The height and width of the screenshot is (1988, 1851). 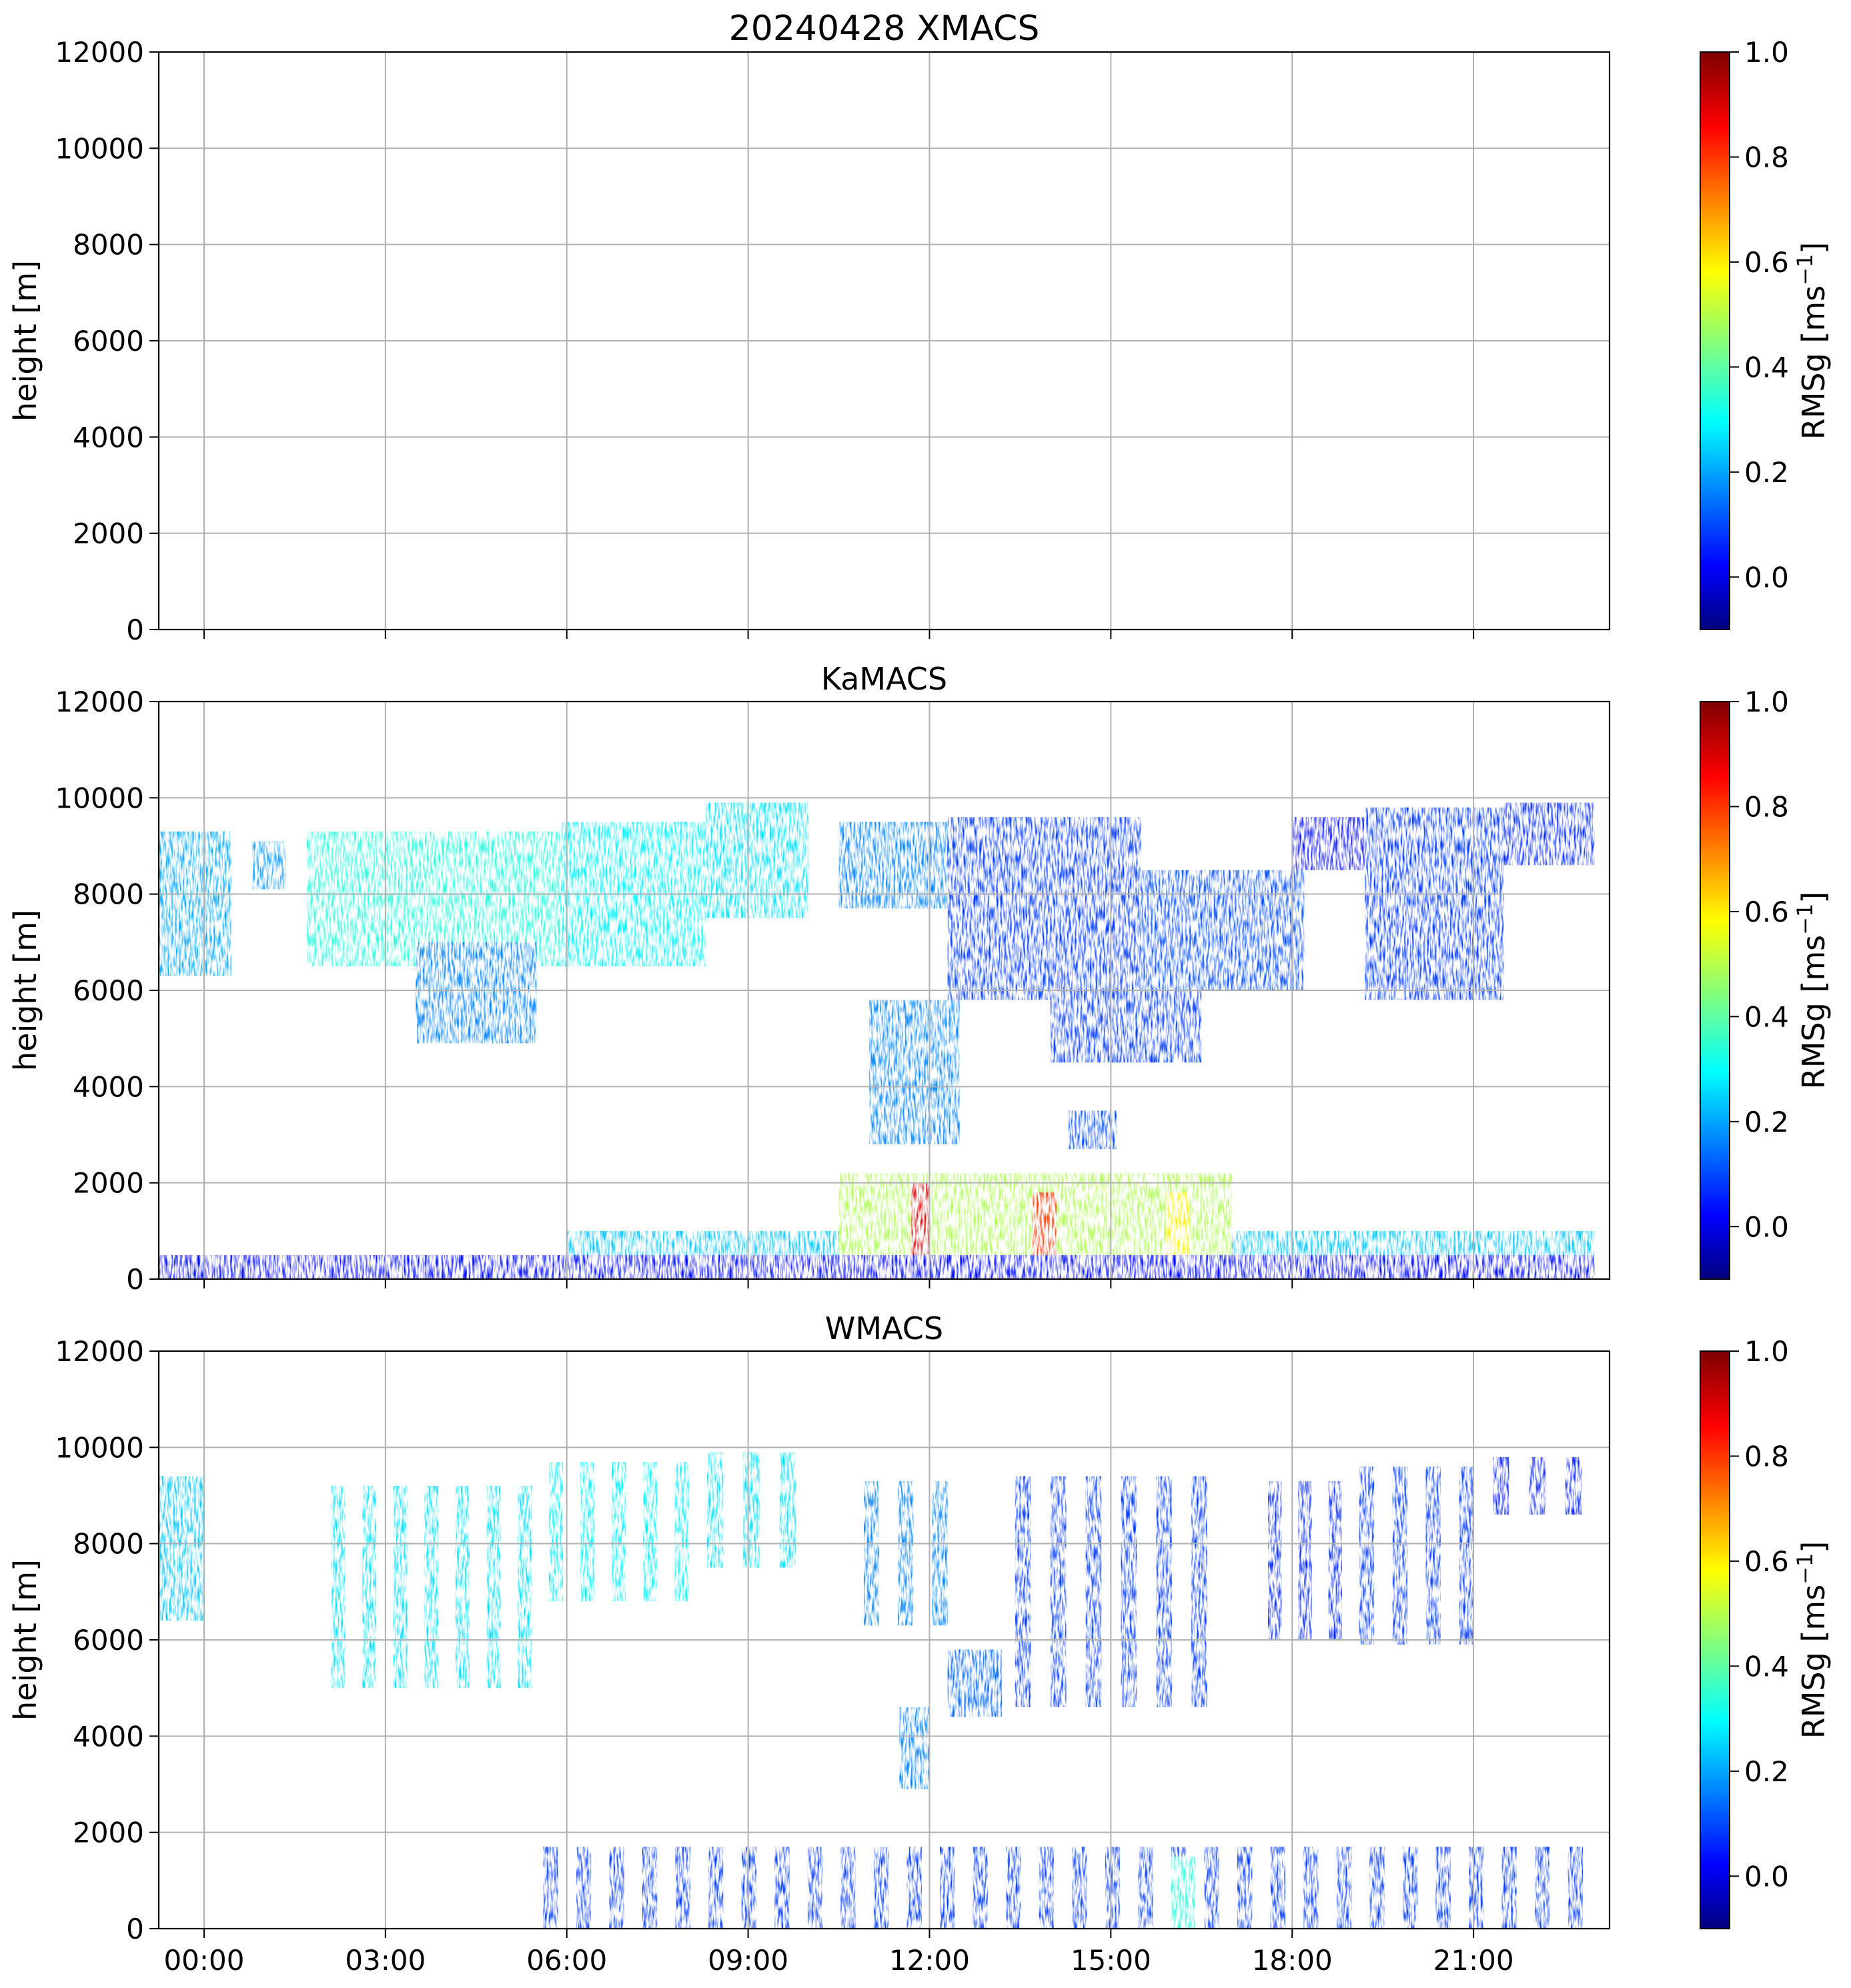 I want to click on panel-title: WMACS, so click(x=884, y=1328).